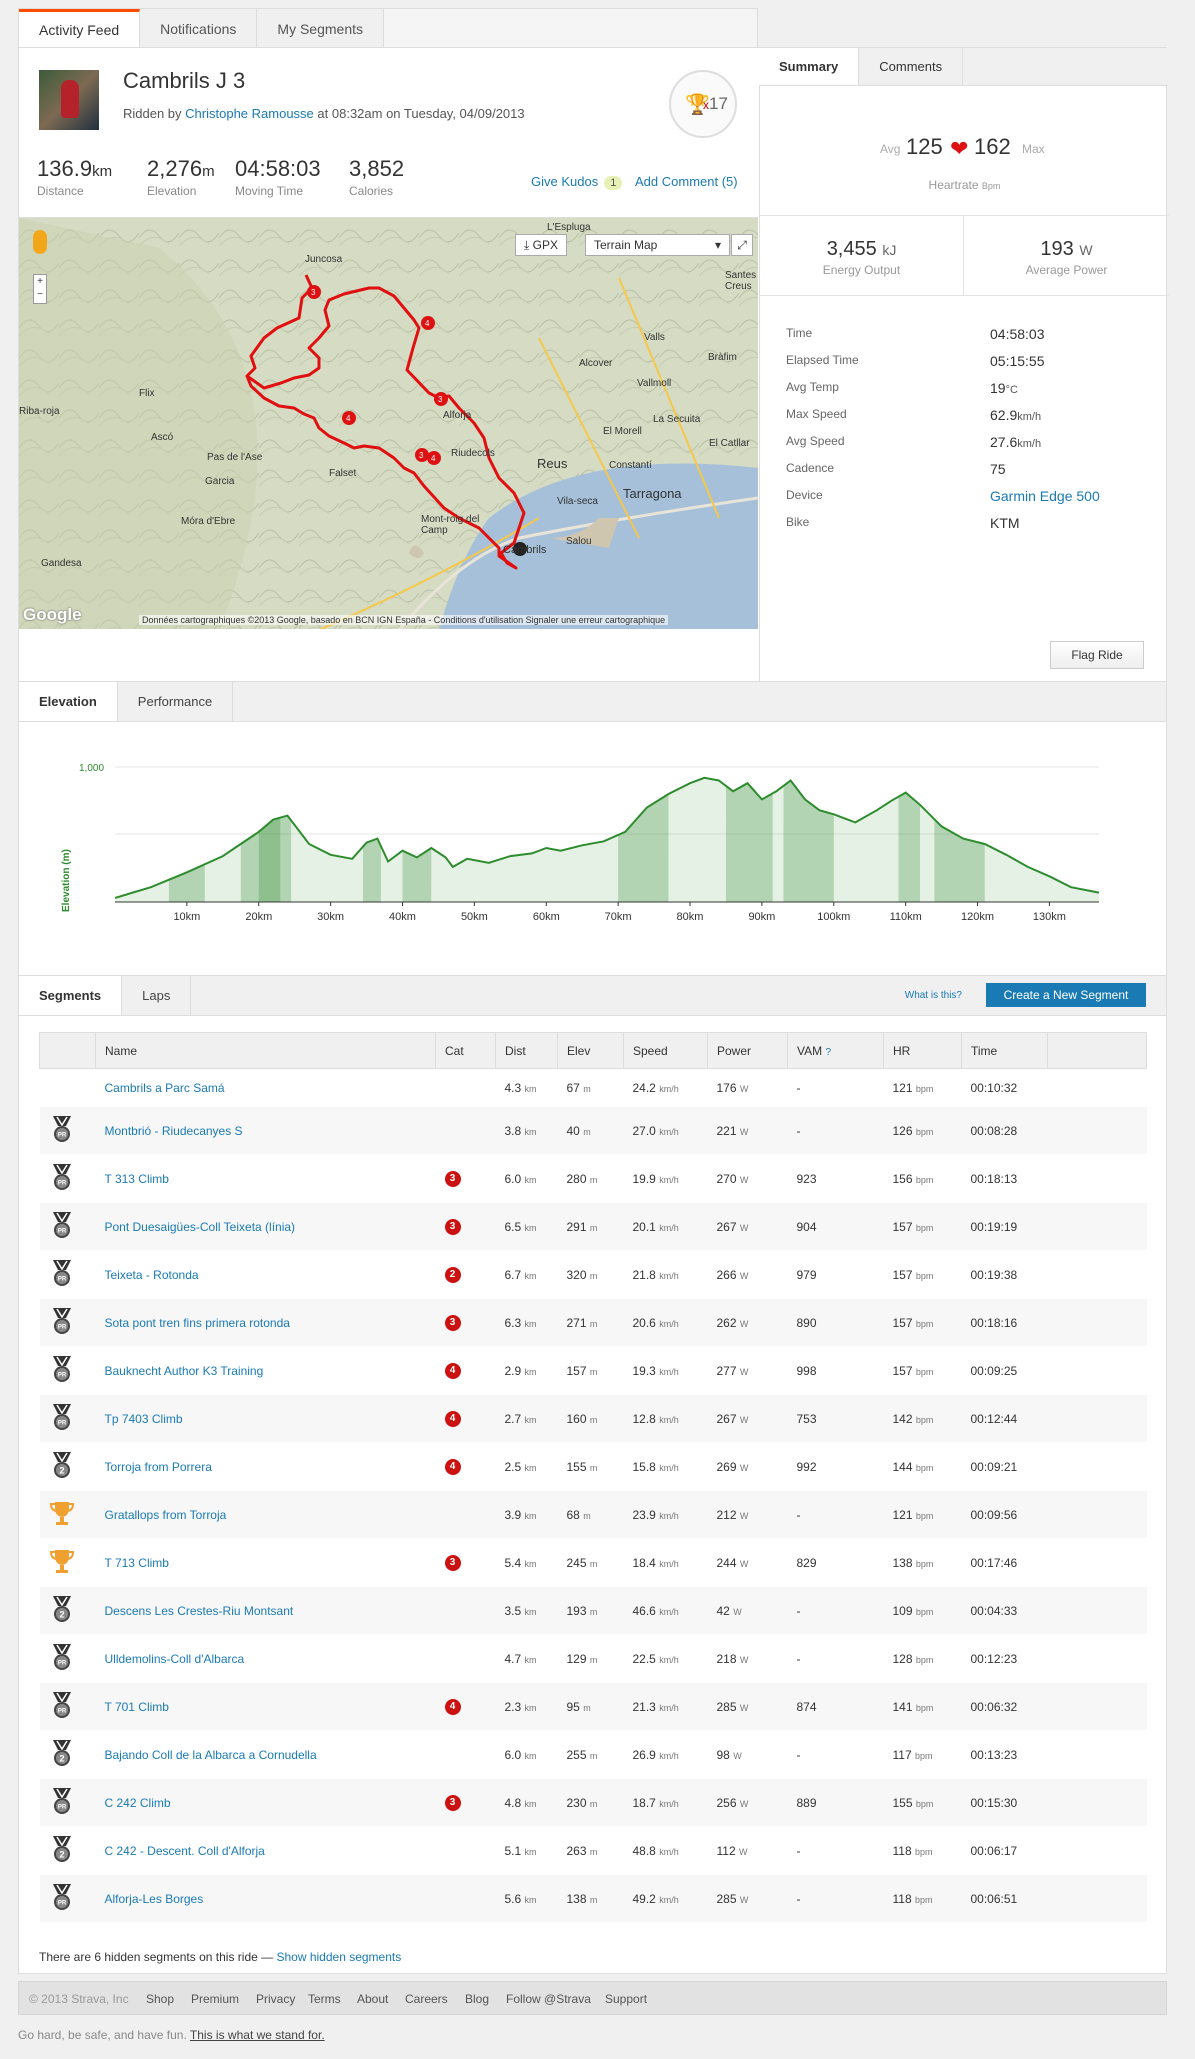  I want to click on col-hr: HR, so click(922, 1050).